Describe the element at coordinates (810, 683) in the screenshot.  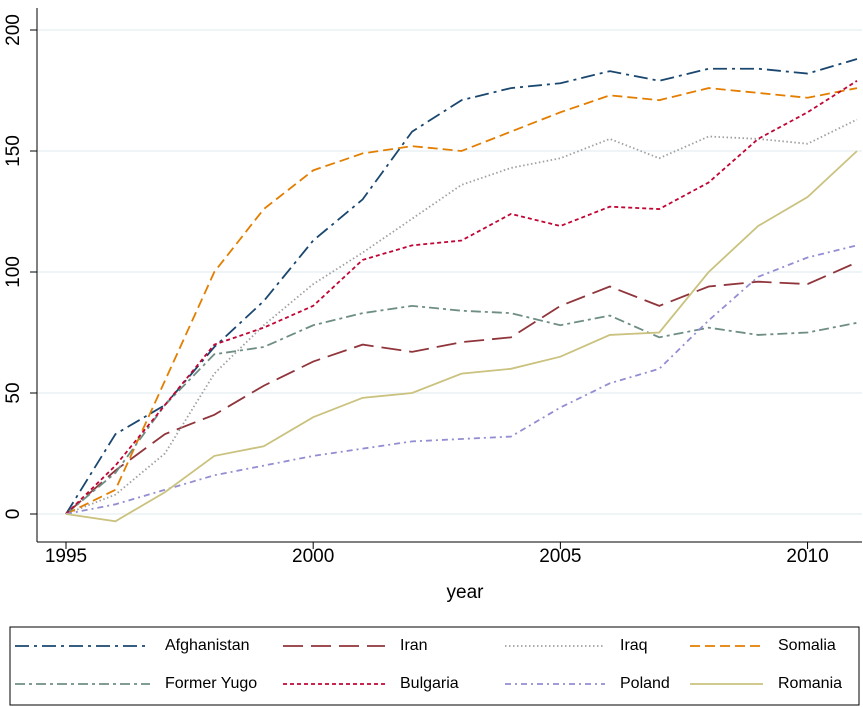
I see `legend-label: Romania` at that location.